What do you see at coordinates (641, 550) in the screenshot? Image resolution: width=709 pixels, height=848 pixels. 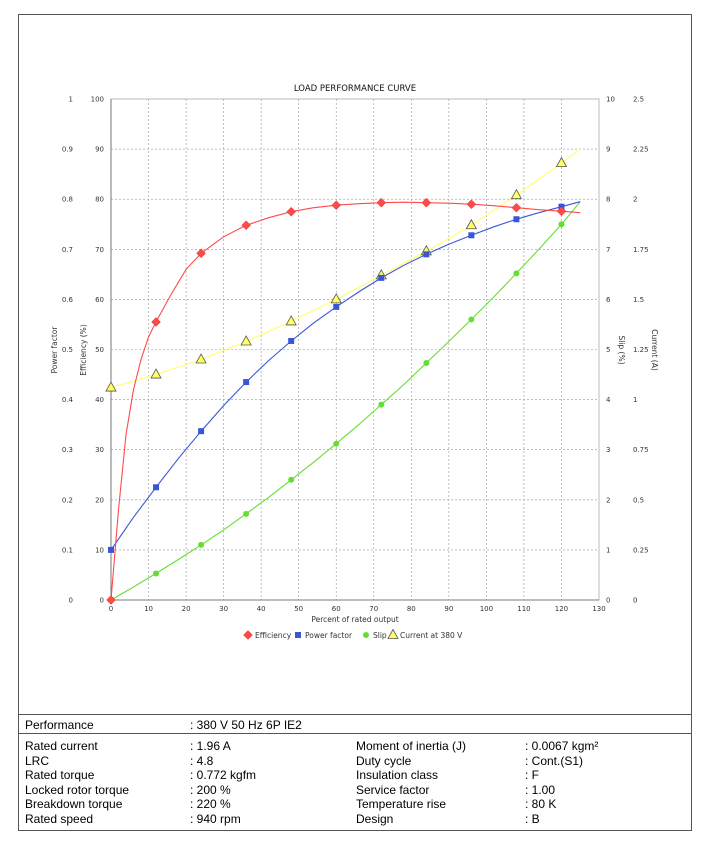 I see `current-tick-label: 0.25` at bounding box center [641, 550].